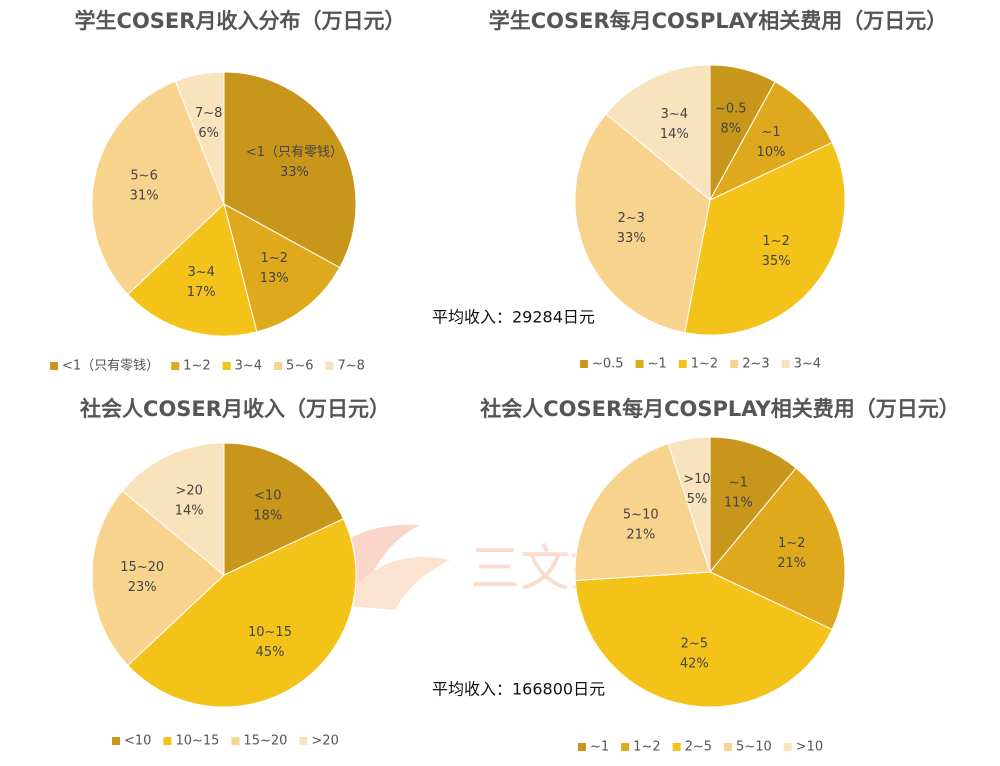 The height and width of the screenshot is (766, 1000). What do you see at coordinates (137, 741) in the screenshot?
I see `legend-label: <10` at bounding box center [137, 741].